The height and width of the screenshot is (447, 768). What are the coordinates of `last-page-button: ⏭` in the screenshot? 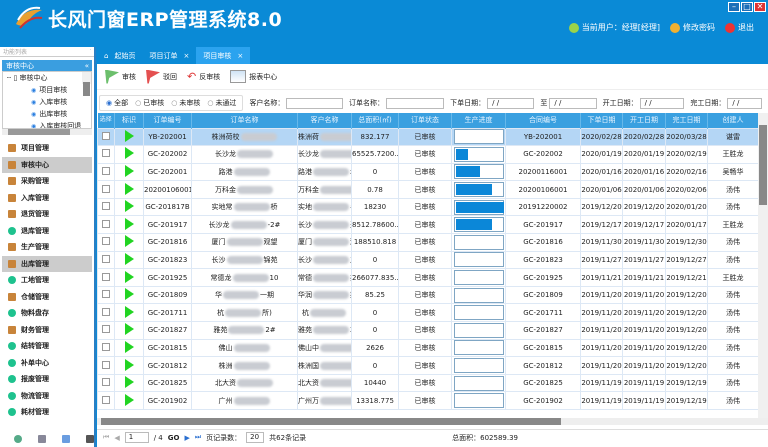 It's located at (198, 437).